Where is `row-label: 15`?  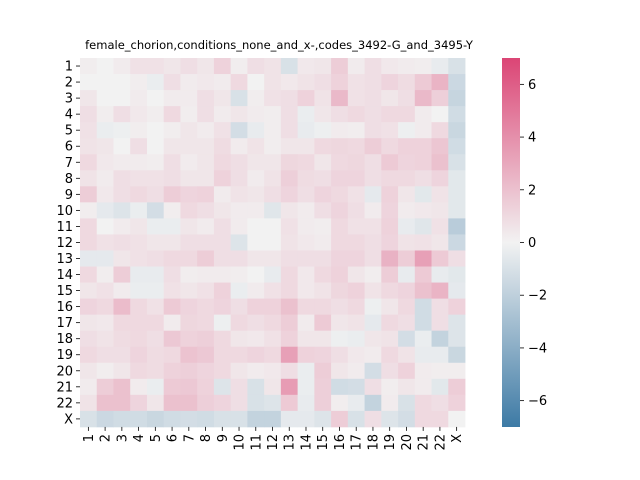
row-label: 15 is located at coordinates (64, 291).